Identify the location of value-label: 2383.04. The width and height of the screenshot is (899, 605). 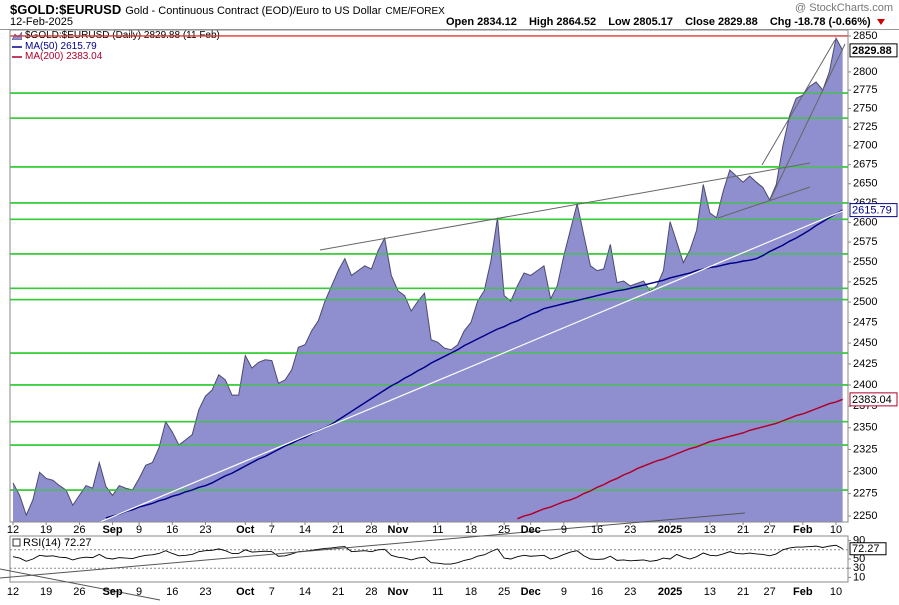
(872, 400).